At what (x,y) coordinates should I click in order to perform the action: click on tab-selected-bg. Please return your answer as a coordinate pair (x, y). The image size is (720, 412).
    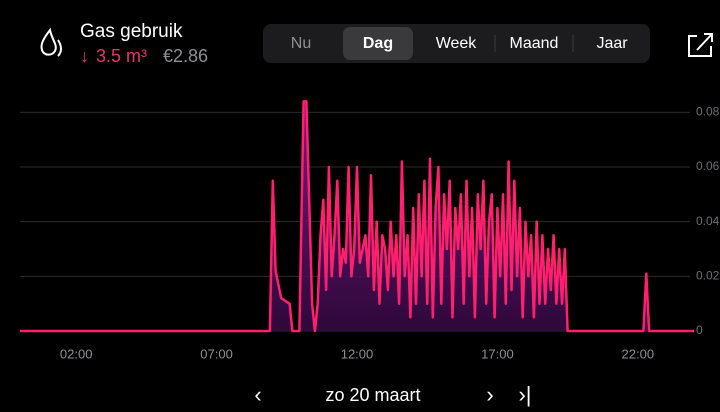
    Looking at the image, I should click on (378, 43).